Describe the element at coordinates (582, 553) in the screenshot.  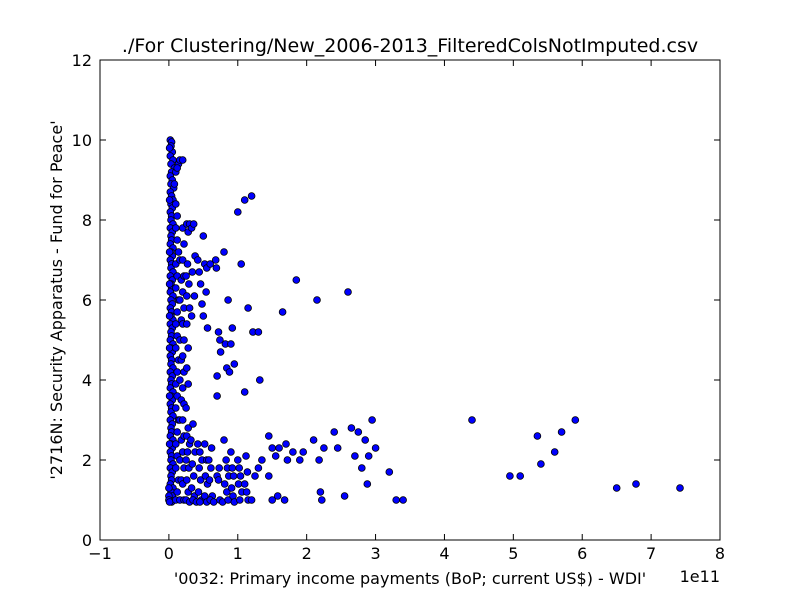
I see `x-tick-label: 6` at that location.